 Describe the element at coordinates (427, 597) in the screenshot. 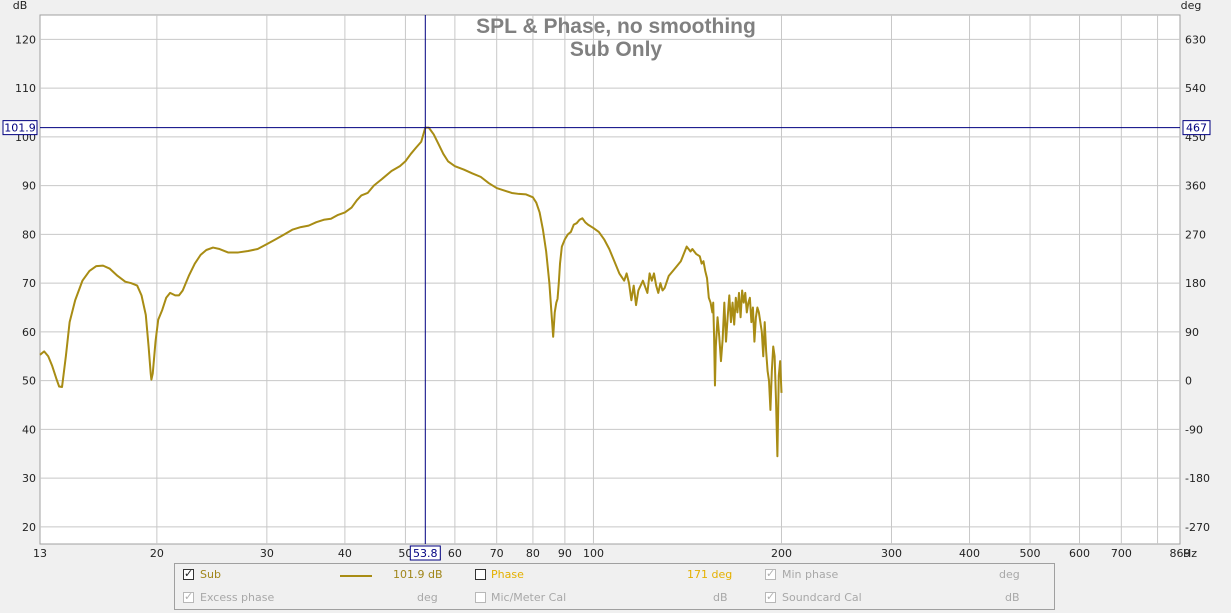

I see `excess-phase-value: deg` at that location.